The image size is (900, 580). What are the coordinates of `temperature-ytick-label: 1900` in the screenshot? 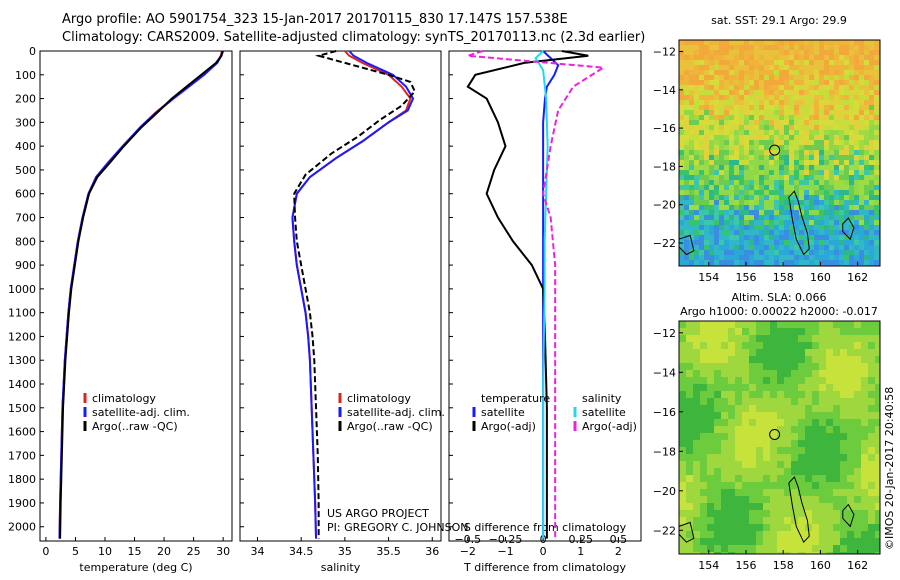 It's located at (22, 503).